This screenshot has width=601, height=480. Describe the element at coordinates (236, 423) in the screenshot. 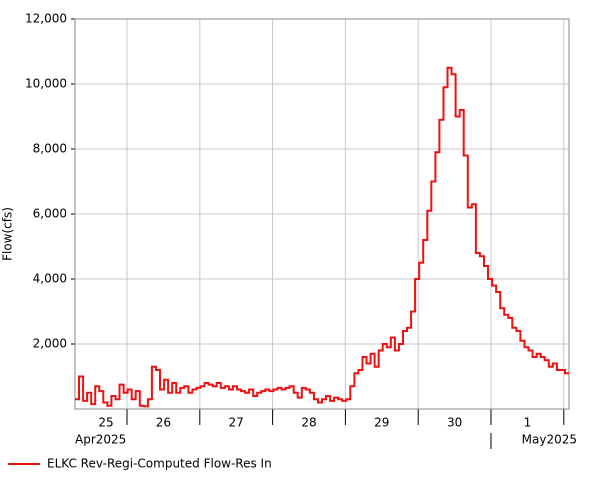

I see `x-tick-label: 27` at that location.